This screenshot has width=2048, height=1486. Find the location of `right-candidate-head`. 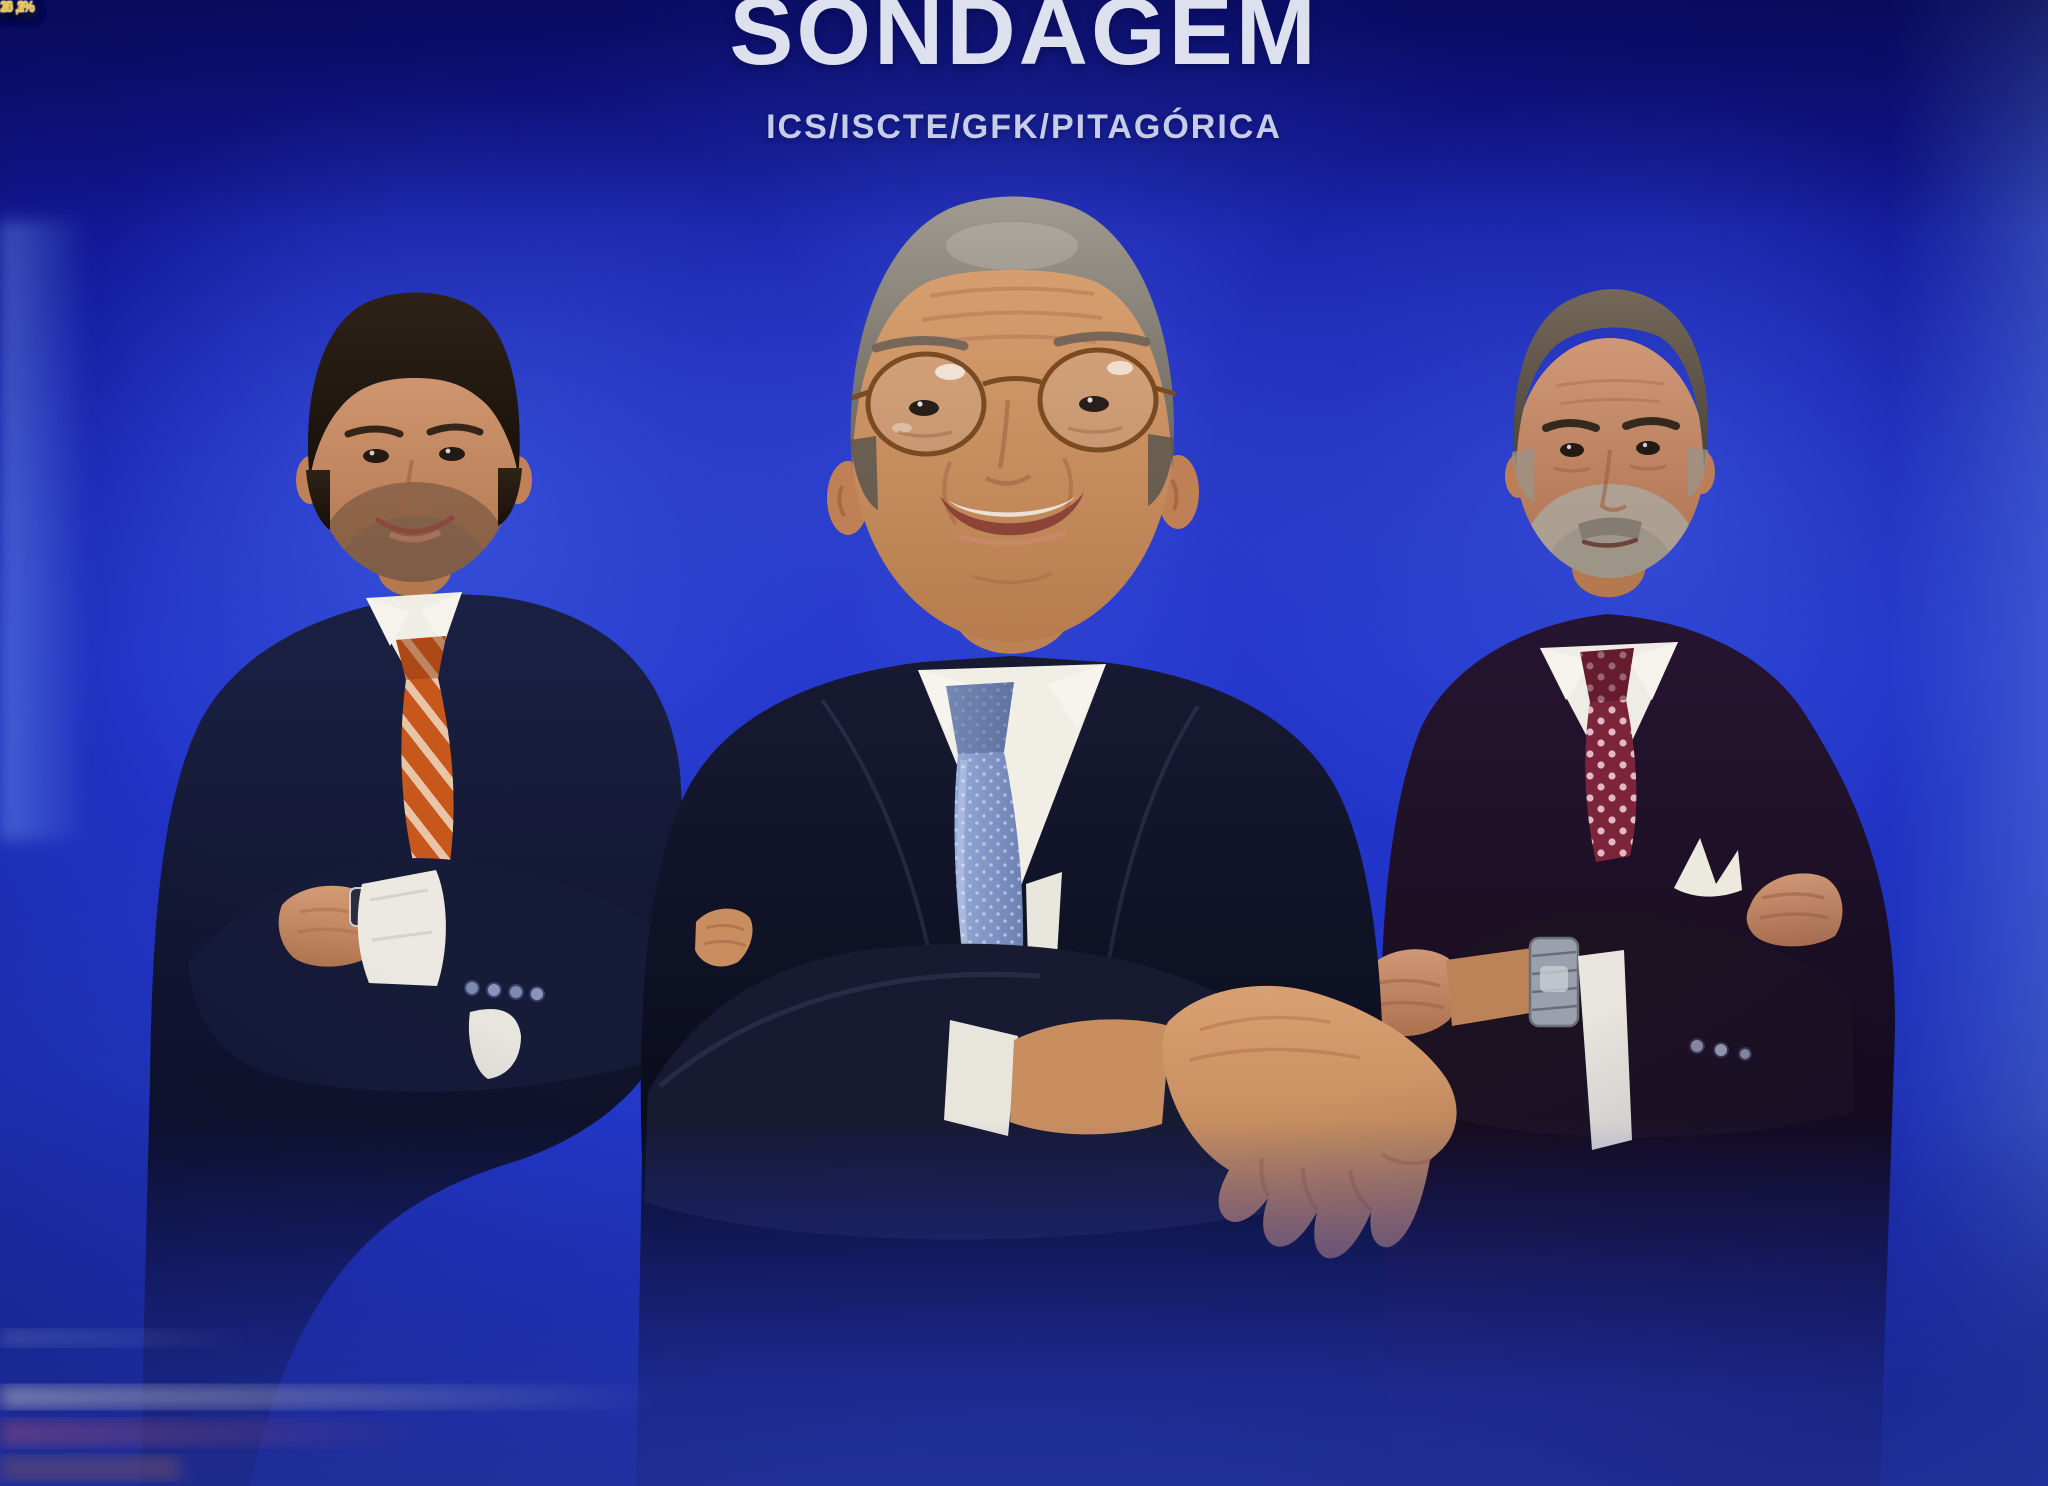

right-candidate-head is located at coordinates (1610, 433).